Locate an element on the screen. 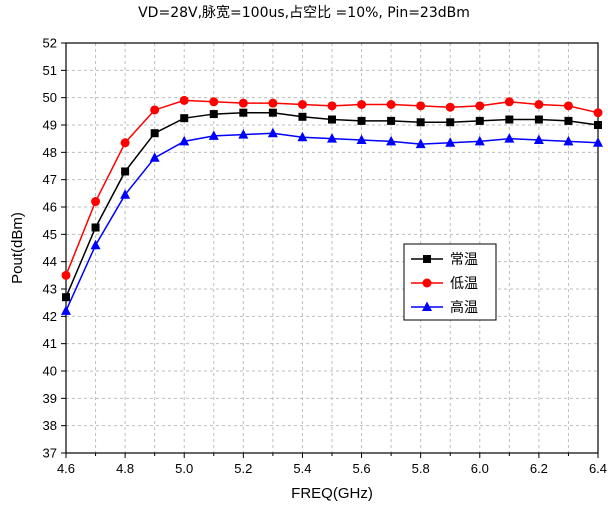  y-tick-label: 41 is located at coordinates (50, 343).